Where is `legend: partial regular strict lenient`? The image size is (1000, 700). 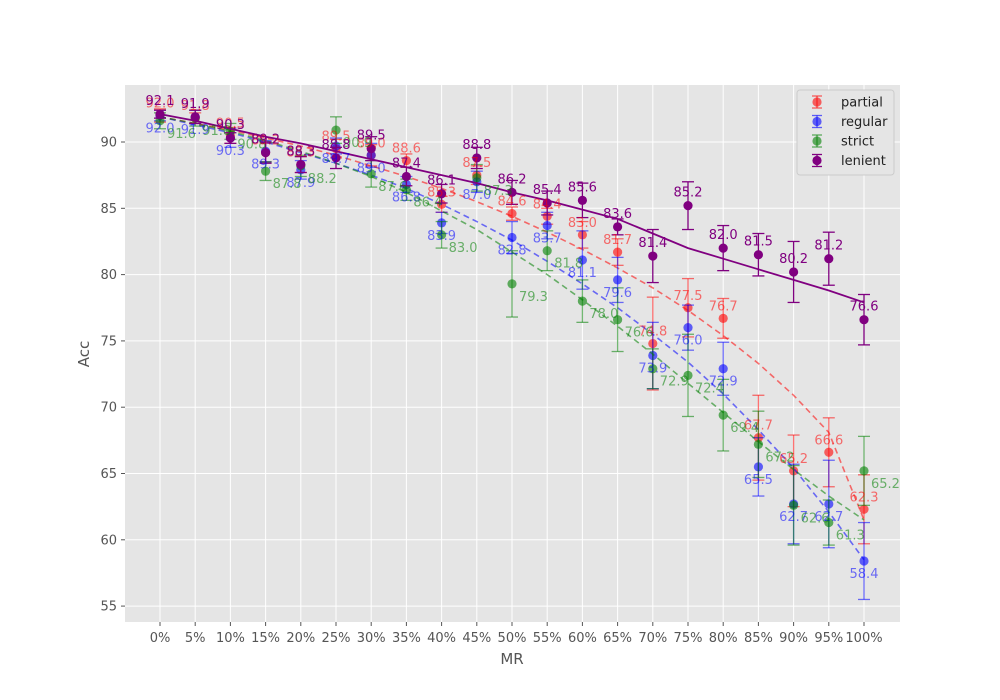
legend: partial regular strict lenient is located at coordinates (845, 132).